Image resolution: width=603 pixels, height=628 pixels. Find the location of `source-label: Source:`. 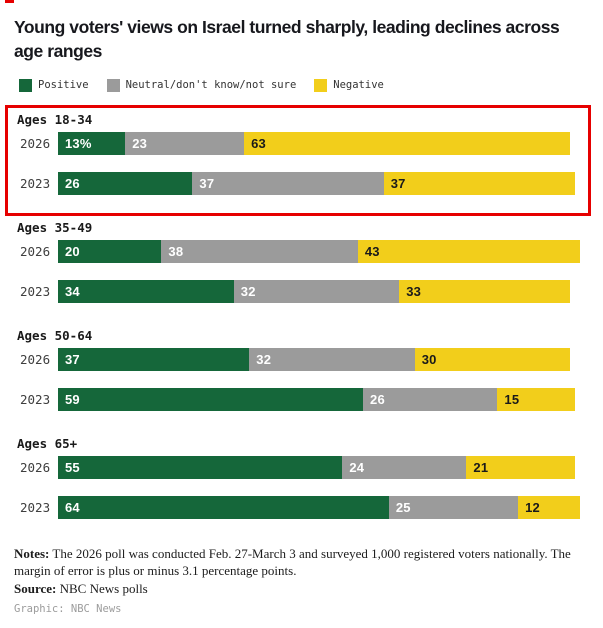

source-label: Source: is located at coordinates (35, 588).